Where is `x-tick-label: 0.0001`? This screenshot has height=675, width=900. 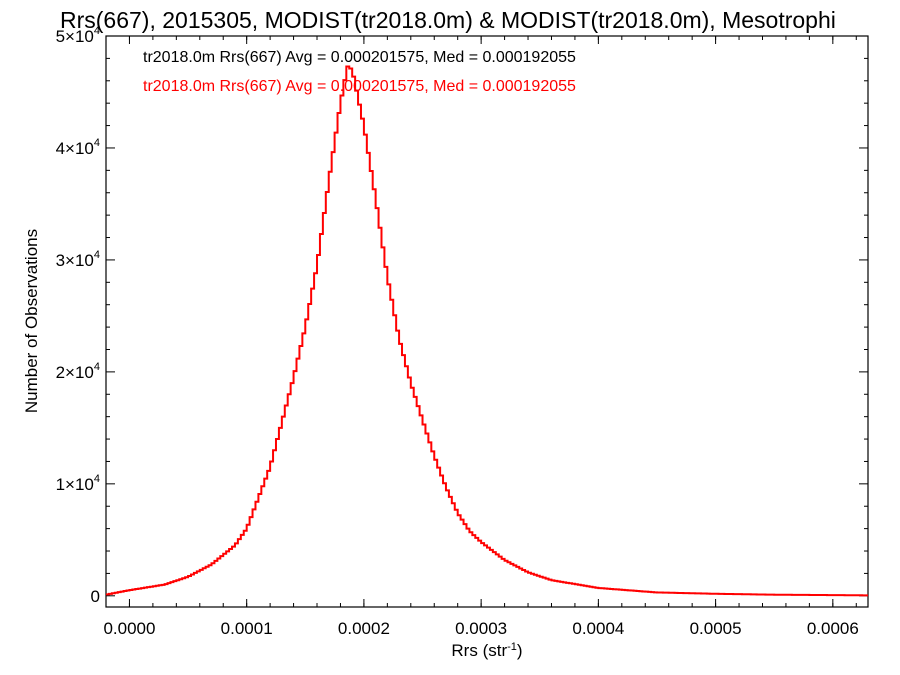
x-tick-label: 0.0001 is located at coordinates (247, 628).